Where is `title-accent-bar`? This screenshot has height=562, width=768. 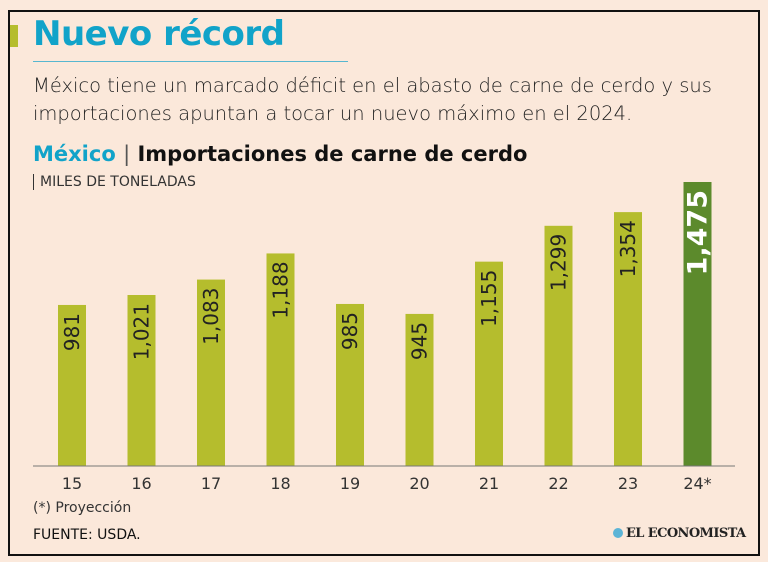 title-accent-bar is located at coordinates (14, 36).